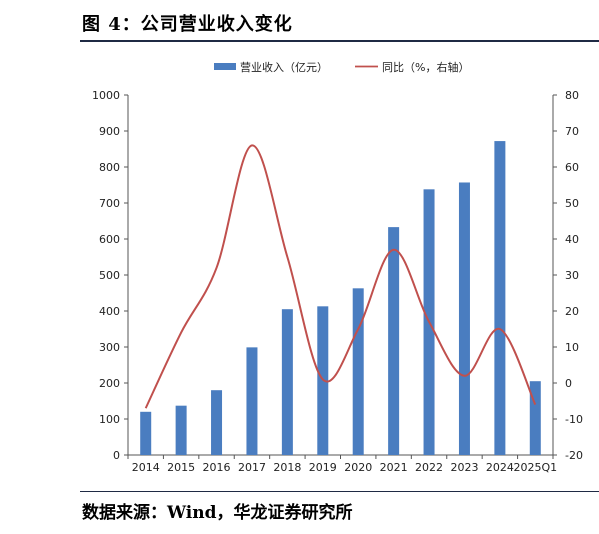 The image size is (599, 534). Describe the element at coordinates (109, 347) in the screenshot. I see `y-left-tick-label: 300` at that location.